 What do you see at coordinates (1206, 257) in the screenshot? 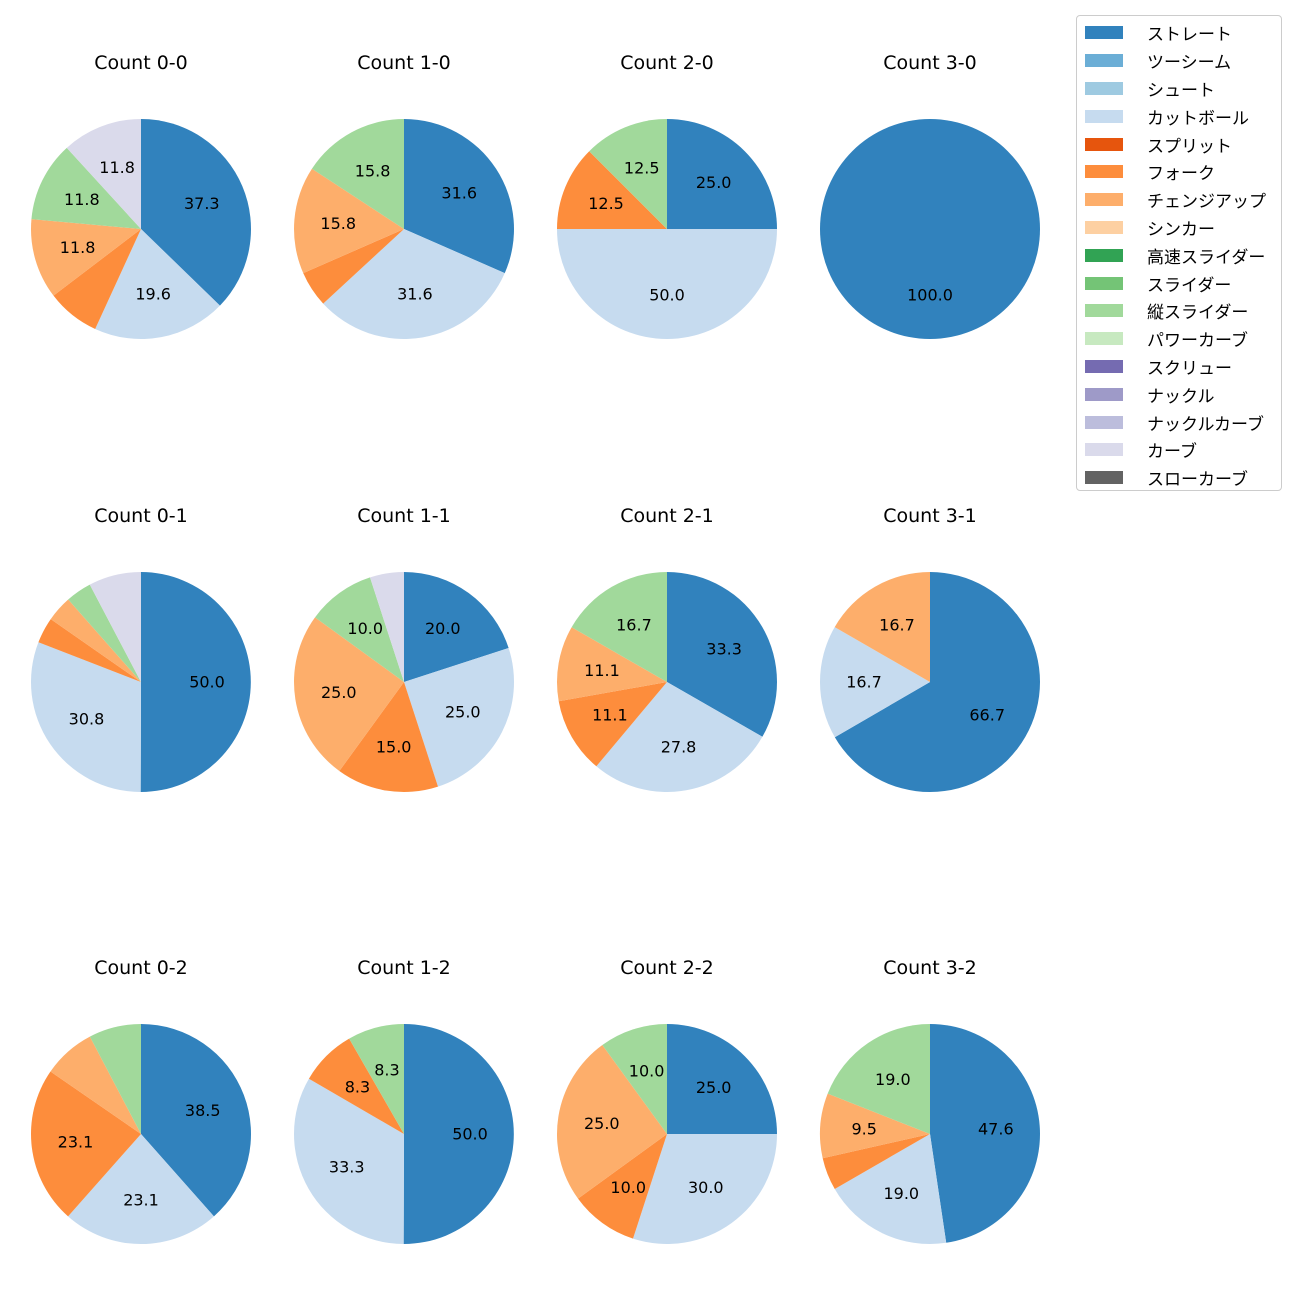
I see `legend-label: 高速スライダー` at bounding box center [1206, 257].